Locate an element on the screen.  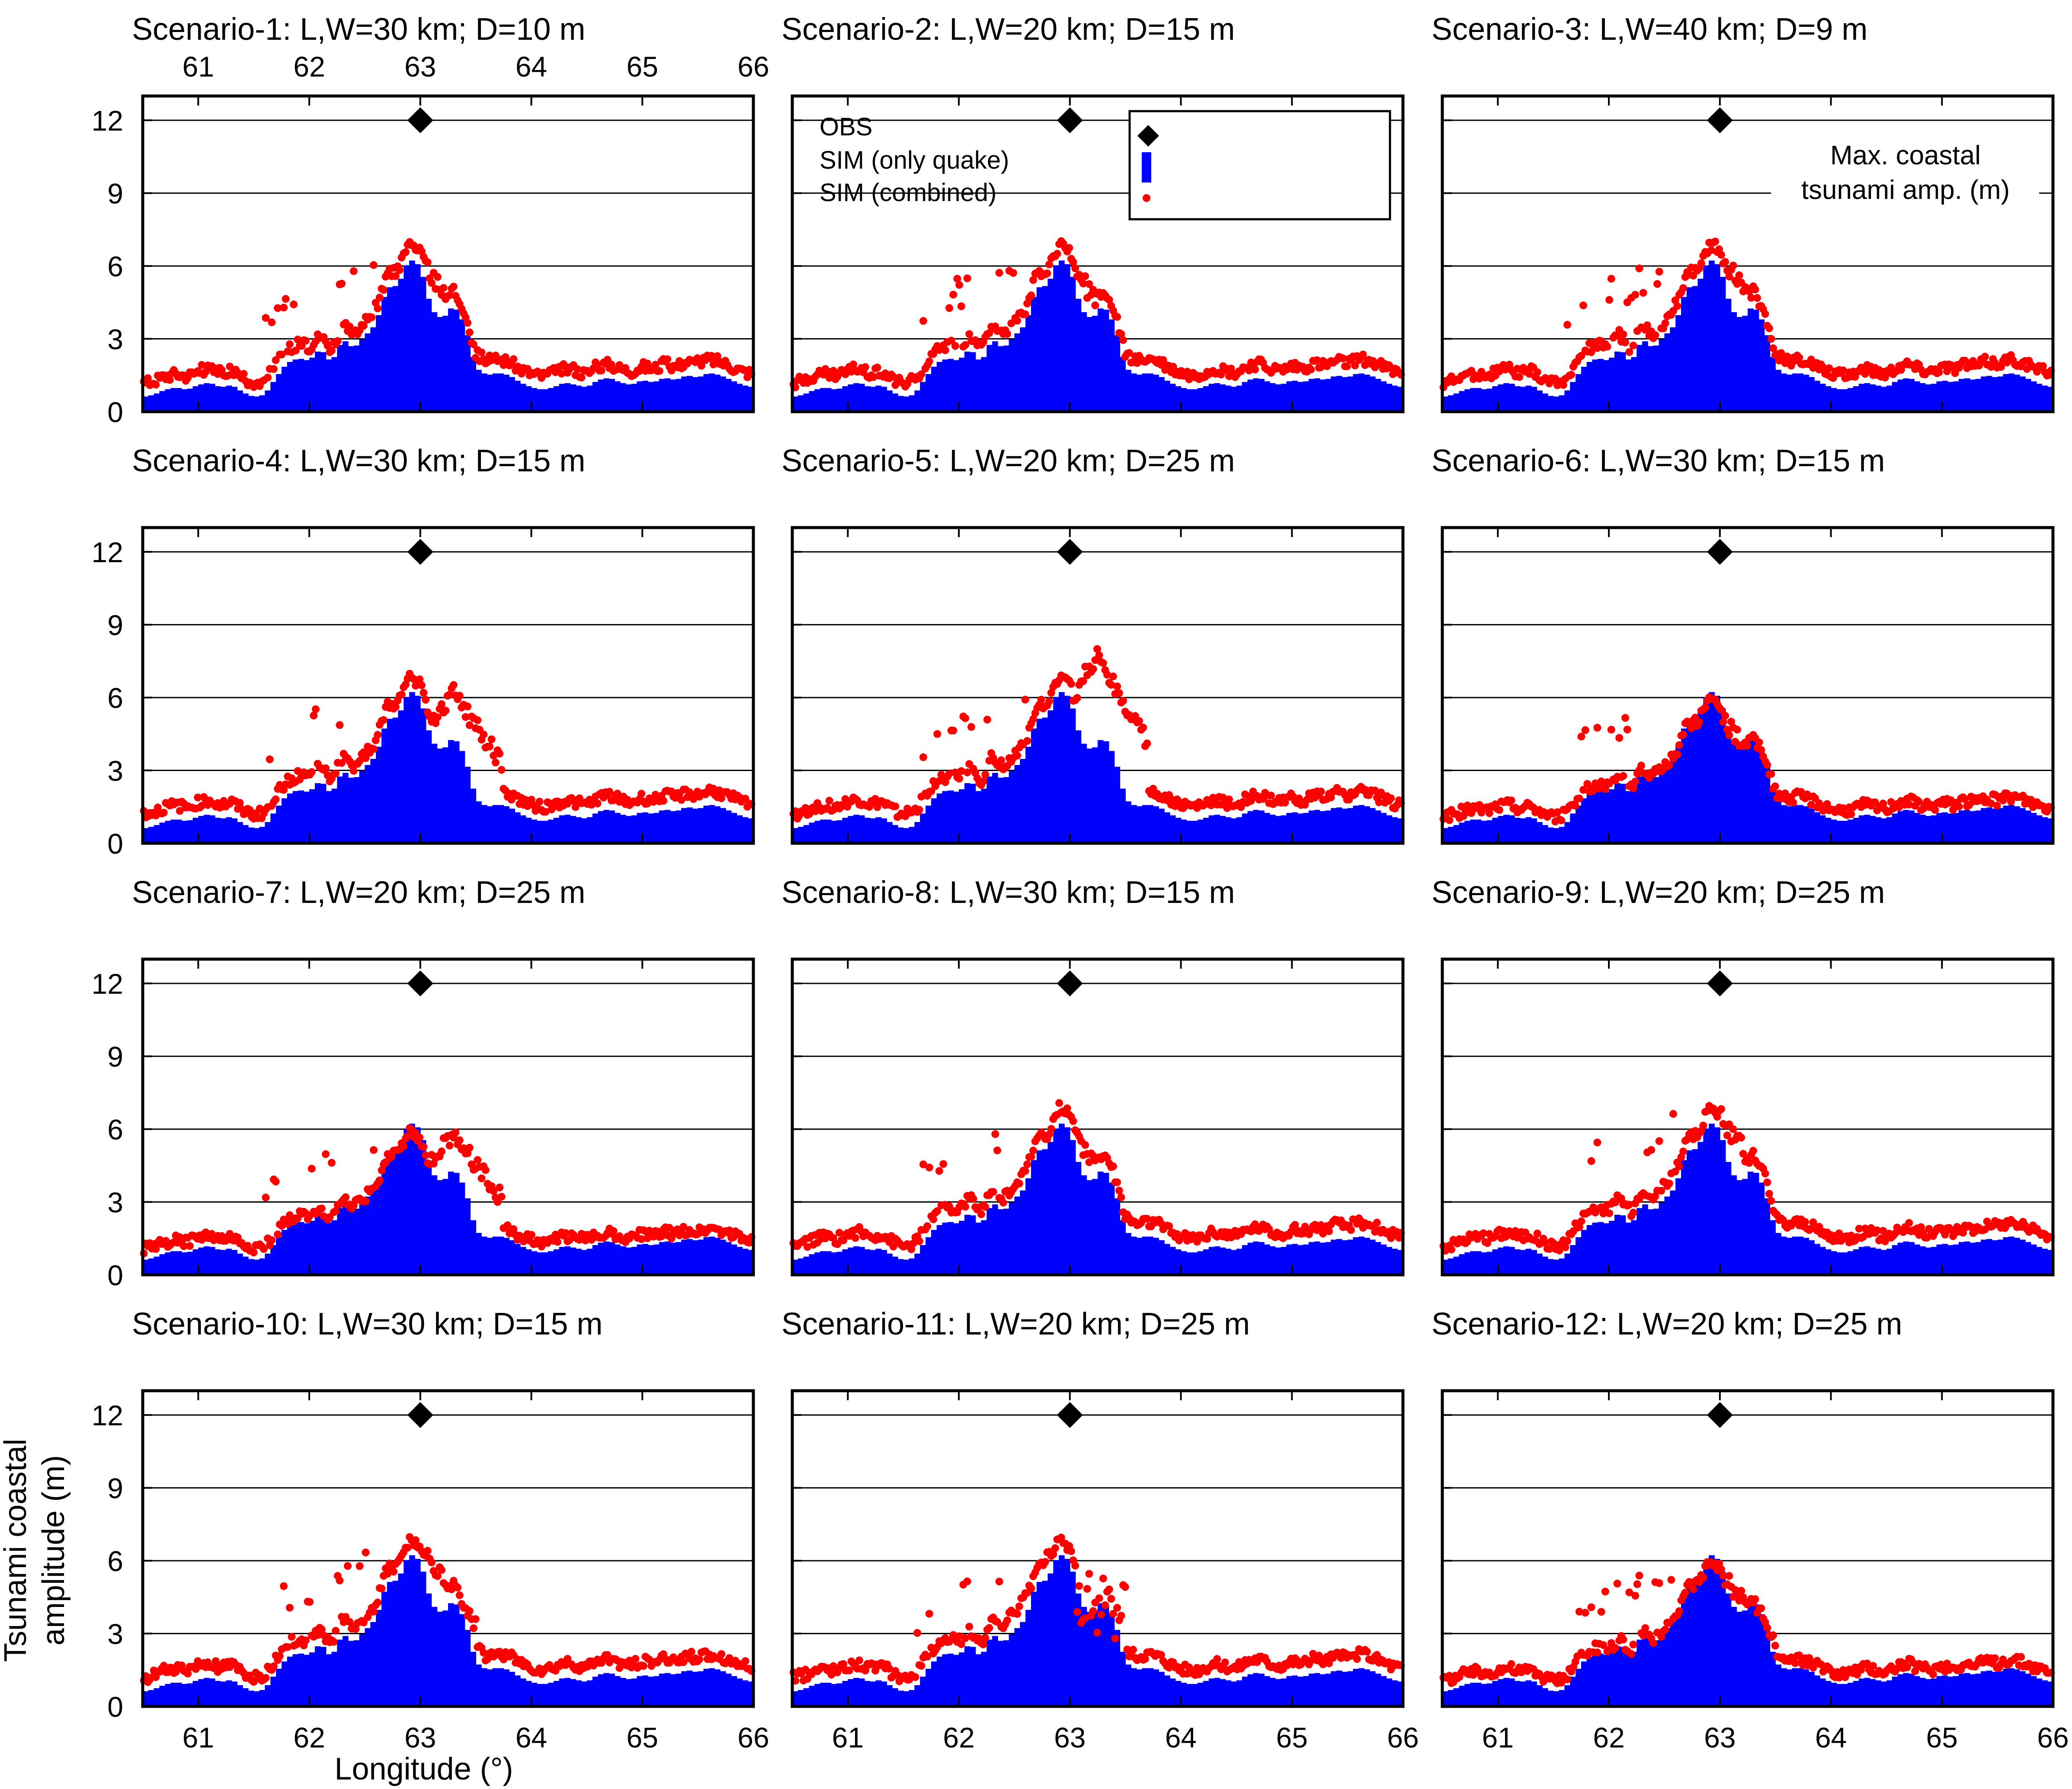
y-tick-label: 0 is located at coordinates (115, 1275).